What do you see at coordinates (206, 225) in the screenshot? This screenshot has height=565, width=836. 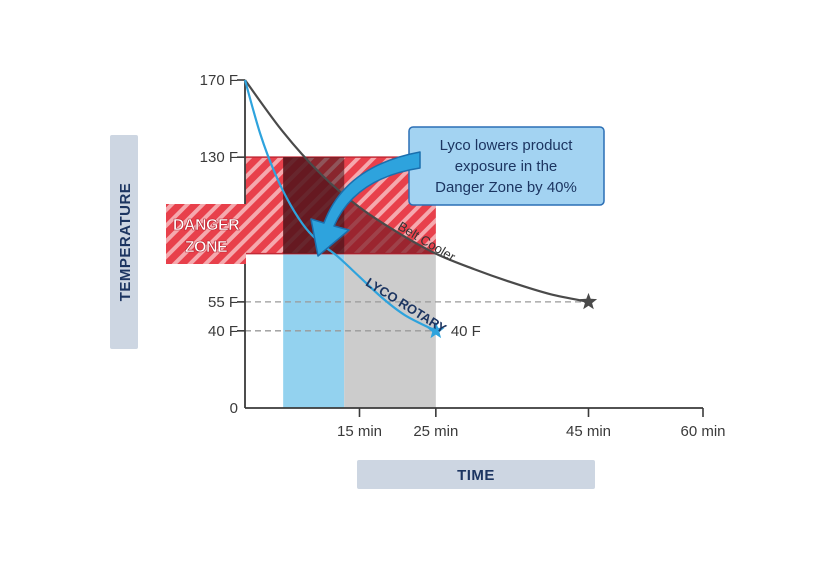 I see `danger-zone-label-line-0: DANGER` at bounding box center [206, 225].